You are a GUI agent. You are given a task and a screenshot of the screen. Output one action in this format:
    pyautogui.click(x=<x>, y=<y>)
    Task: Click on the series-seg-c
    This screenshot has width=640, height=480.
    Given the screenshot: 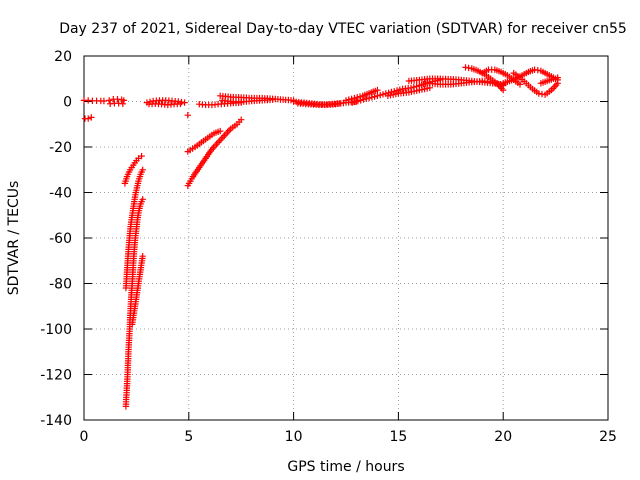 What is the action you would take?
    pyautogui.click(x=116, y=100)
    